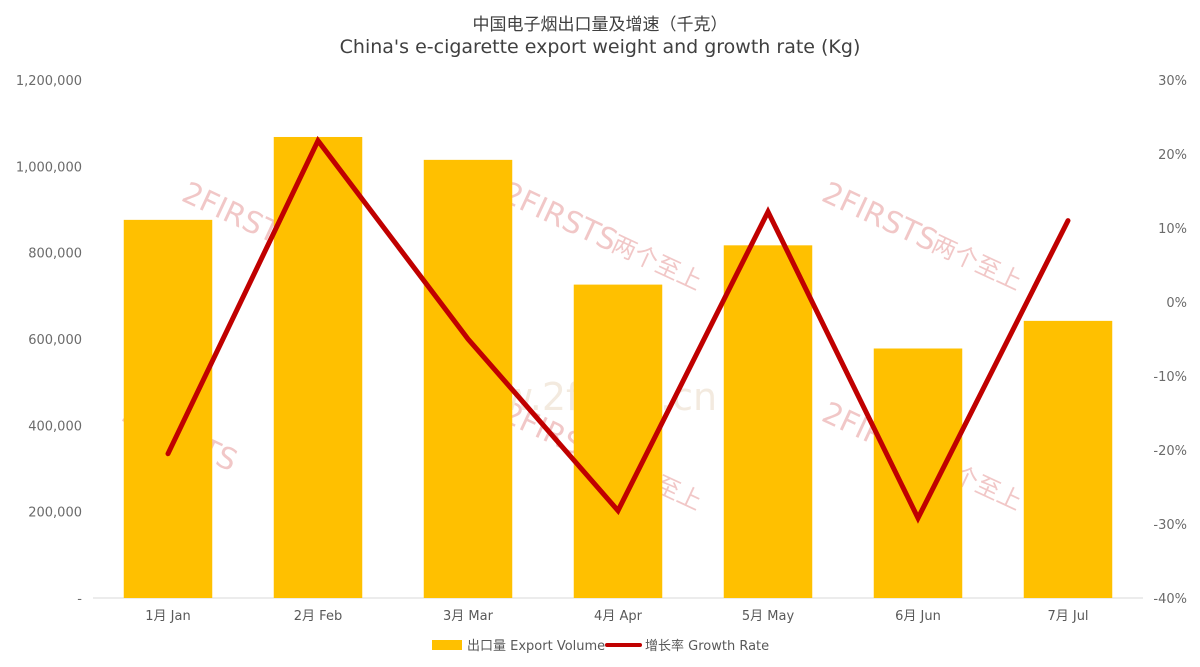  Describe the element at coordinates (1170, 451) in the screenshot. I see `y-right-tick-label: -20%` at that location.